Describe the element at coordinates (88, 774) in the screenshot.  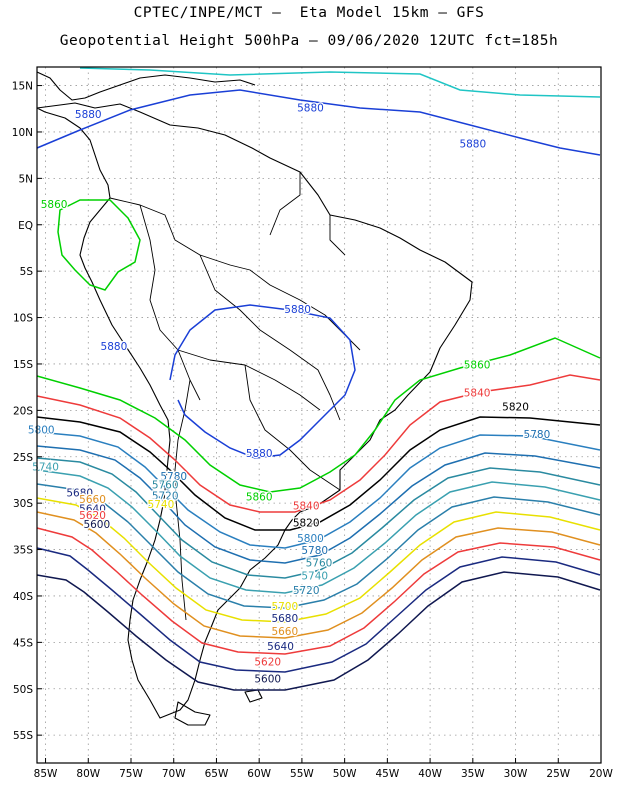
I see `lon-tick-label: 80W` at that location.